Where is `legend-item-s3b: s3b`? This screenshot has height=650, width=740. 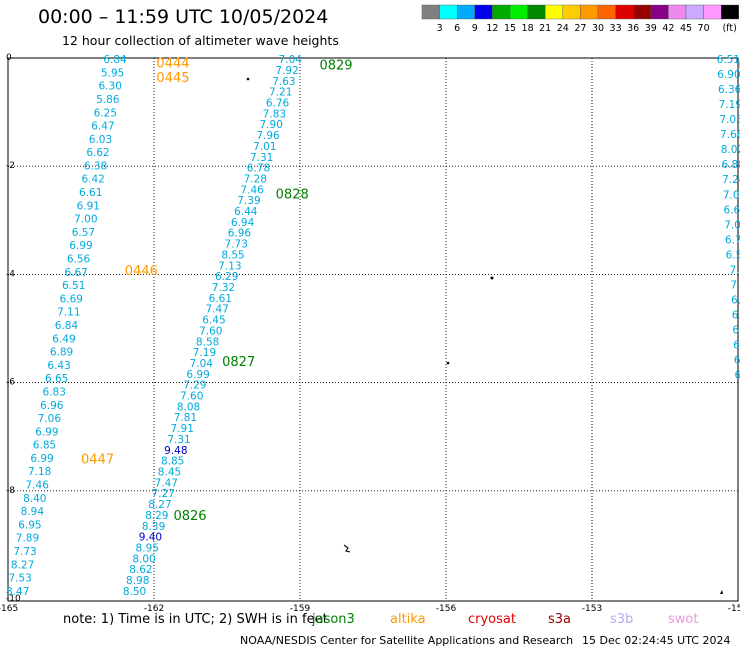 legend-item-s3b: s3b is located at coordinates (622, 619).